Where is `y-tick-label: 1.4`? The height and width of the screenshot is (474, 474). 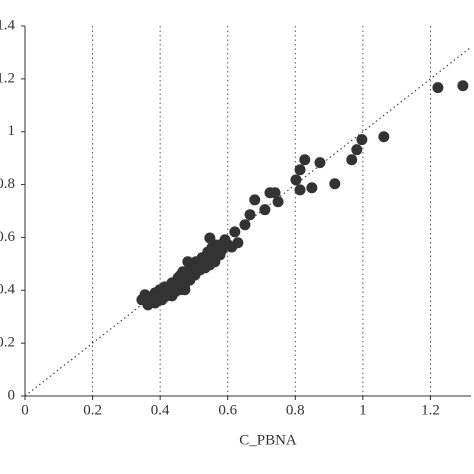 y-tick-label: 1.4 is located at coordinates (8, 25).